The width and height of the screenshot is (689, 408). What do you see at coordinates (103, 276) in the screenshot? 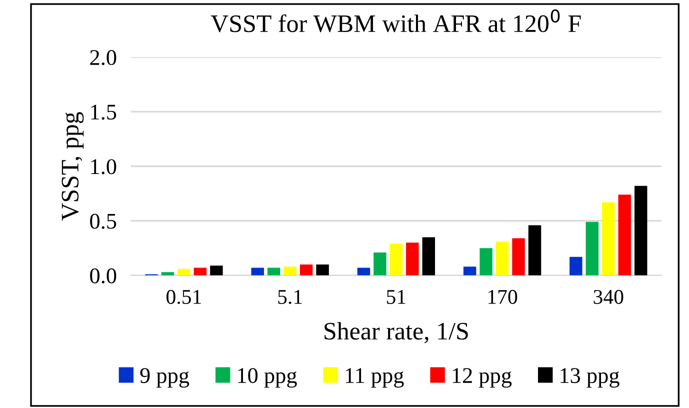
I see `y-tick-label: 0.0` at bounding box center [103, 276].